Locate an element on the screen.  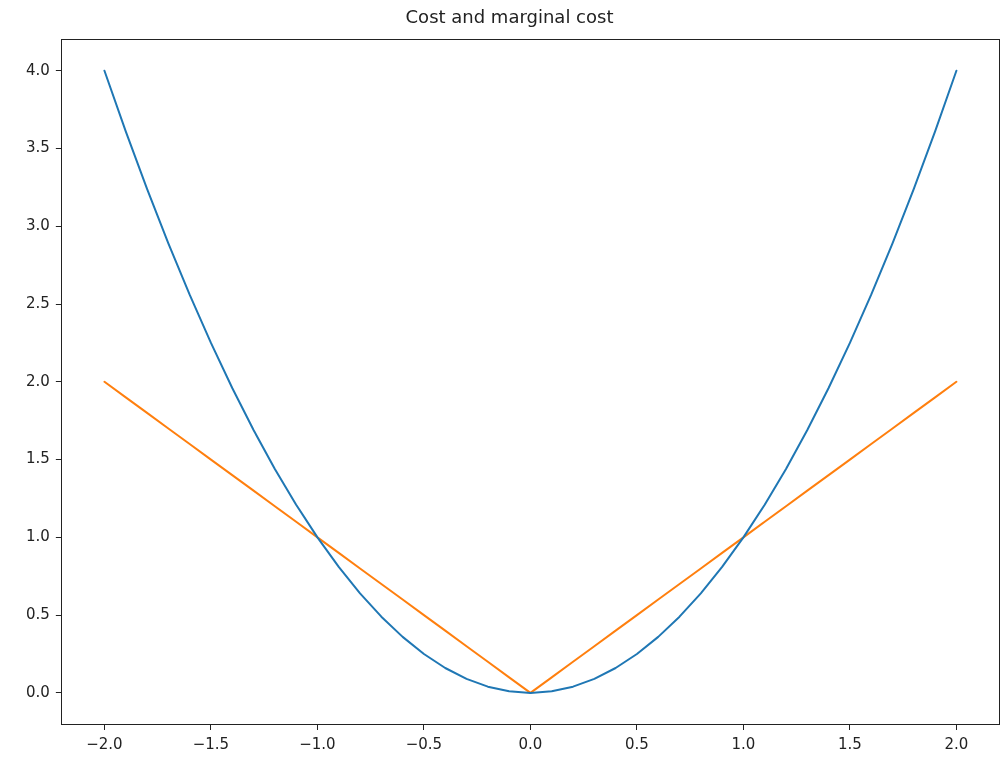
y-tick-label: 2.0 is located at coordinates (38, 380).